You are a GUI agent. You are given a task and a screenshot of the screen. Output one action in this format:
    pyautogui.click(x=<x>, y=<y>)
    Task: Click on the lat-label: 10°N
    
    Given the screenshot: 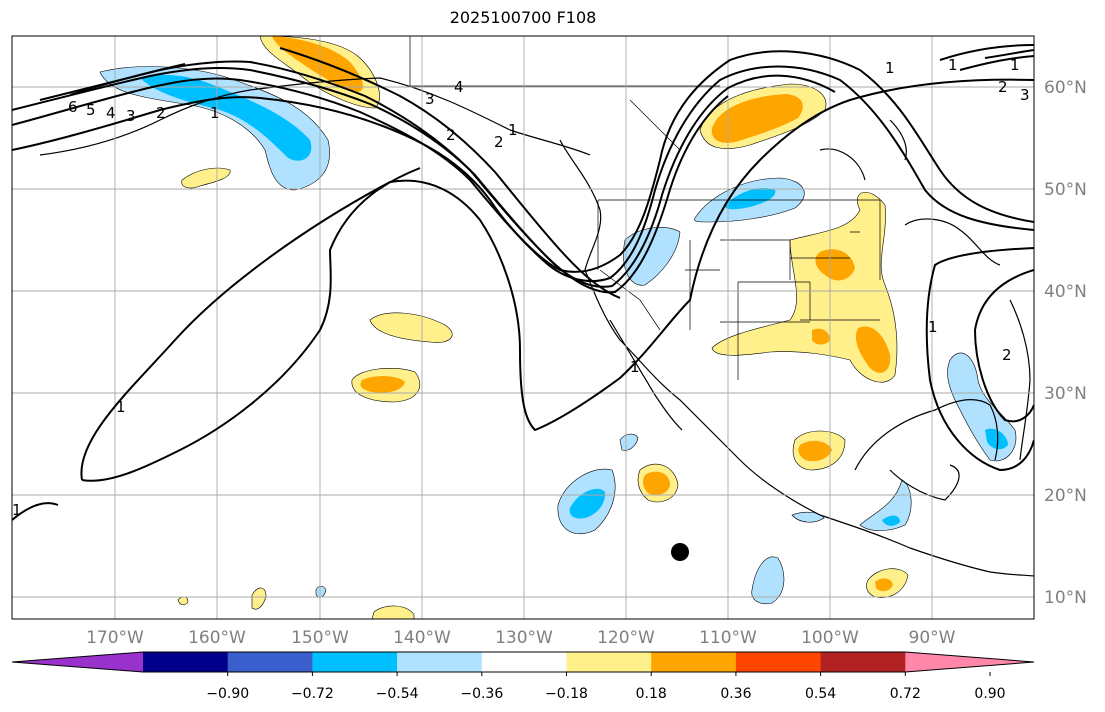 What is the action you would take?
    pyautogui.click(x=1065, y=598)
    